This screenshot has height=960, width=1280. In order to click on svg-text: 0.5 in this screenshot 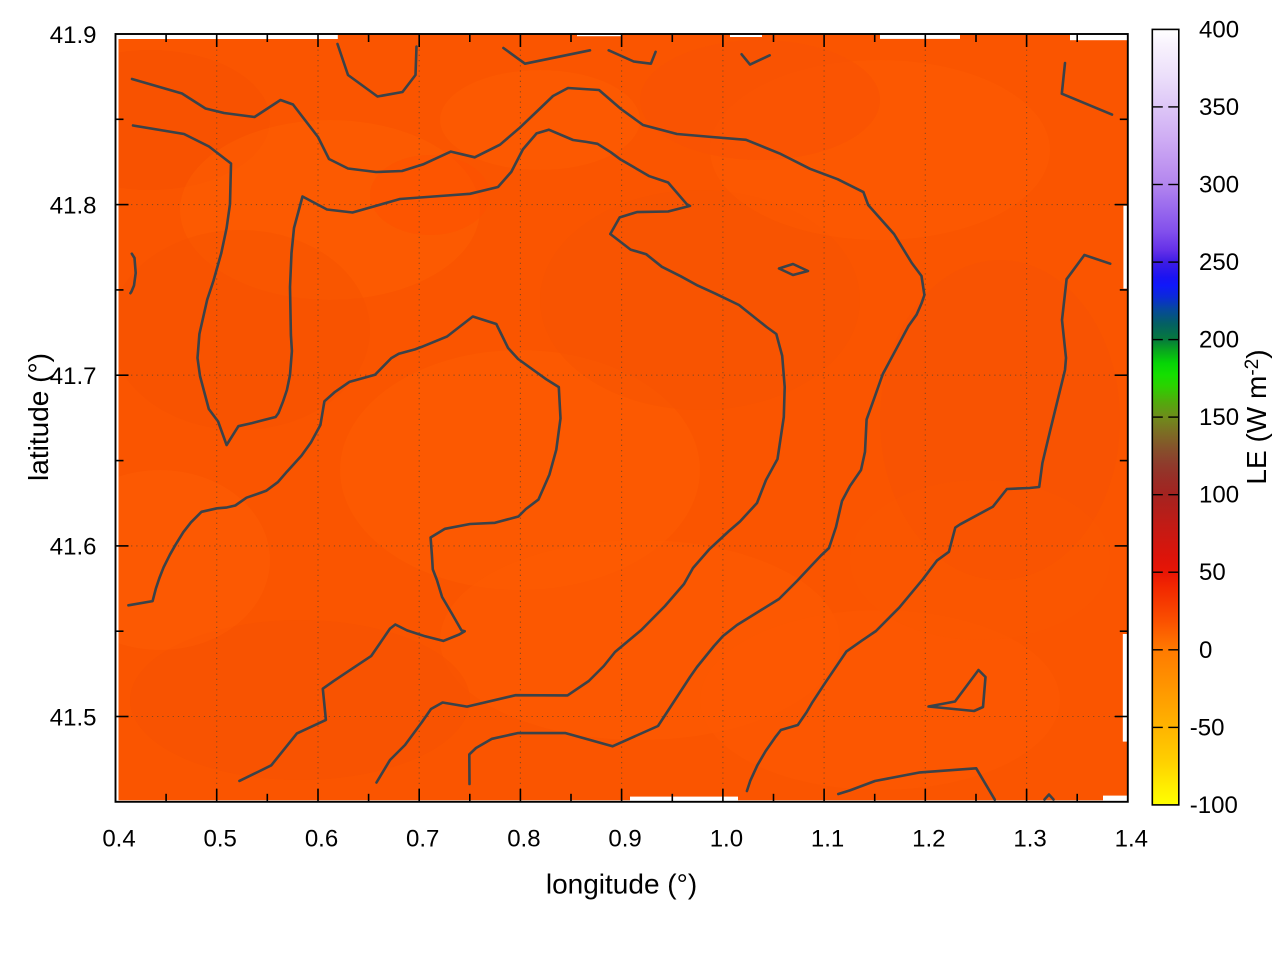, I will do `click(220, 838)`.